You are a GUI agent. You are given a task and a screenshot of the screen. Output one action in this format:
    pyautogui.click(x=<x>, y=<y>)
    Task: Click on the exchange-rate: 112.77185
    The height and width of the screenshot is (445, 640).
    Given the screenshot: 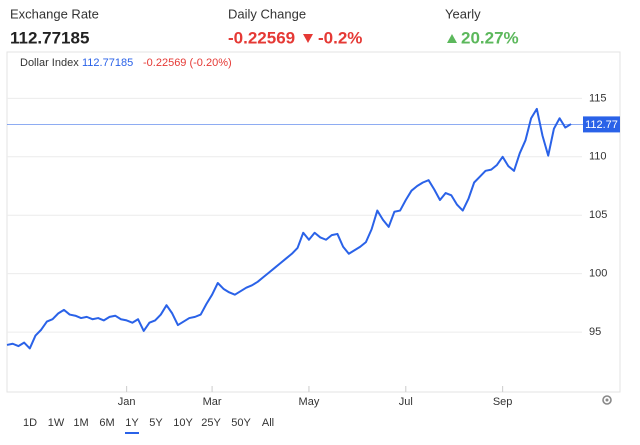 What is the action you would take?
    pyautogui.click(x=49, y=37)
    